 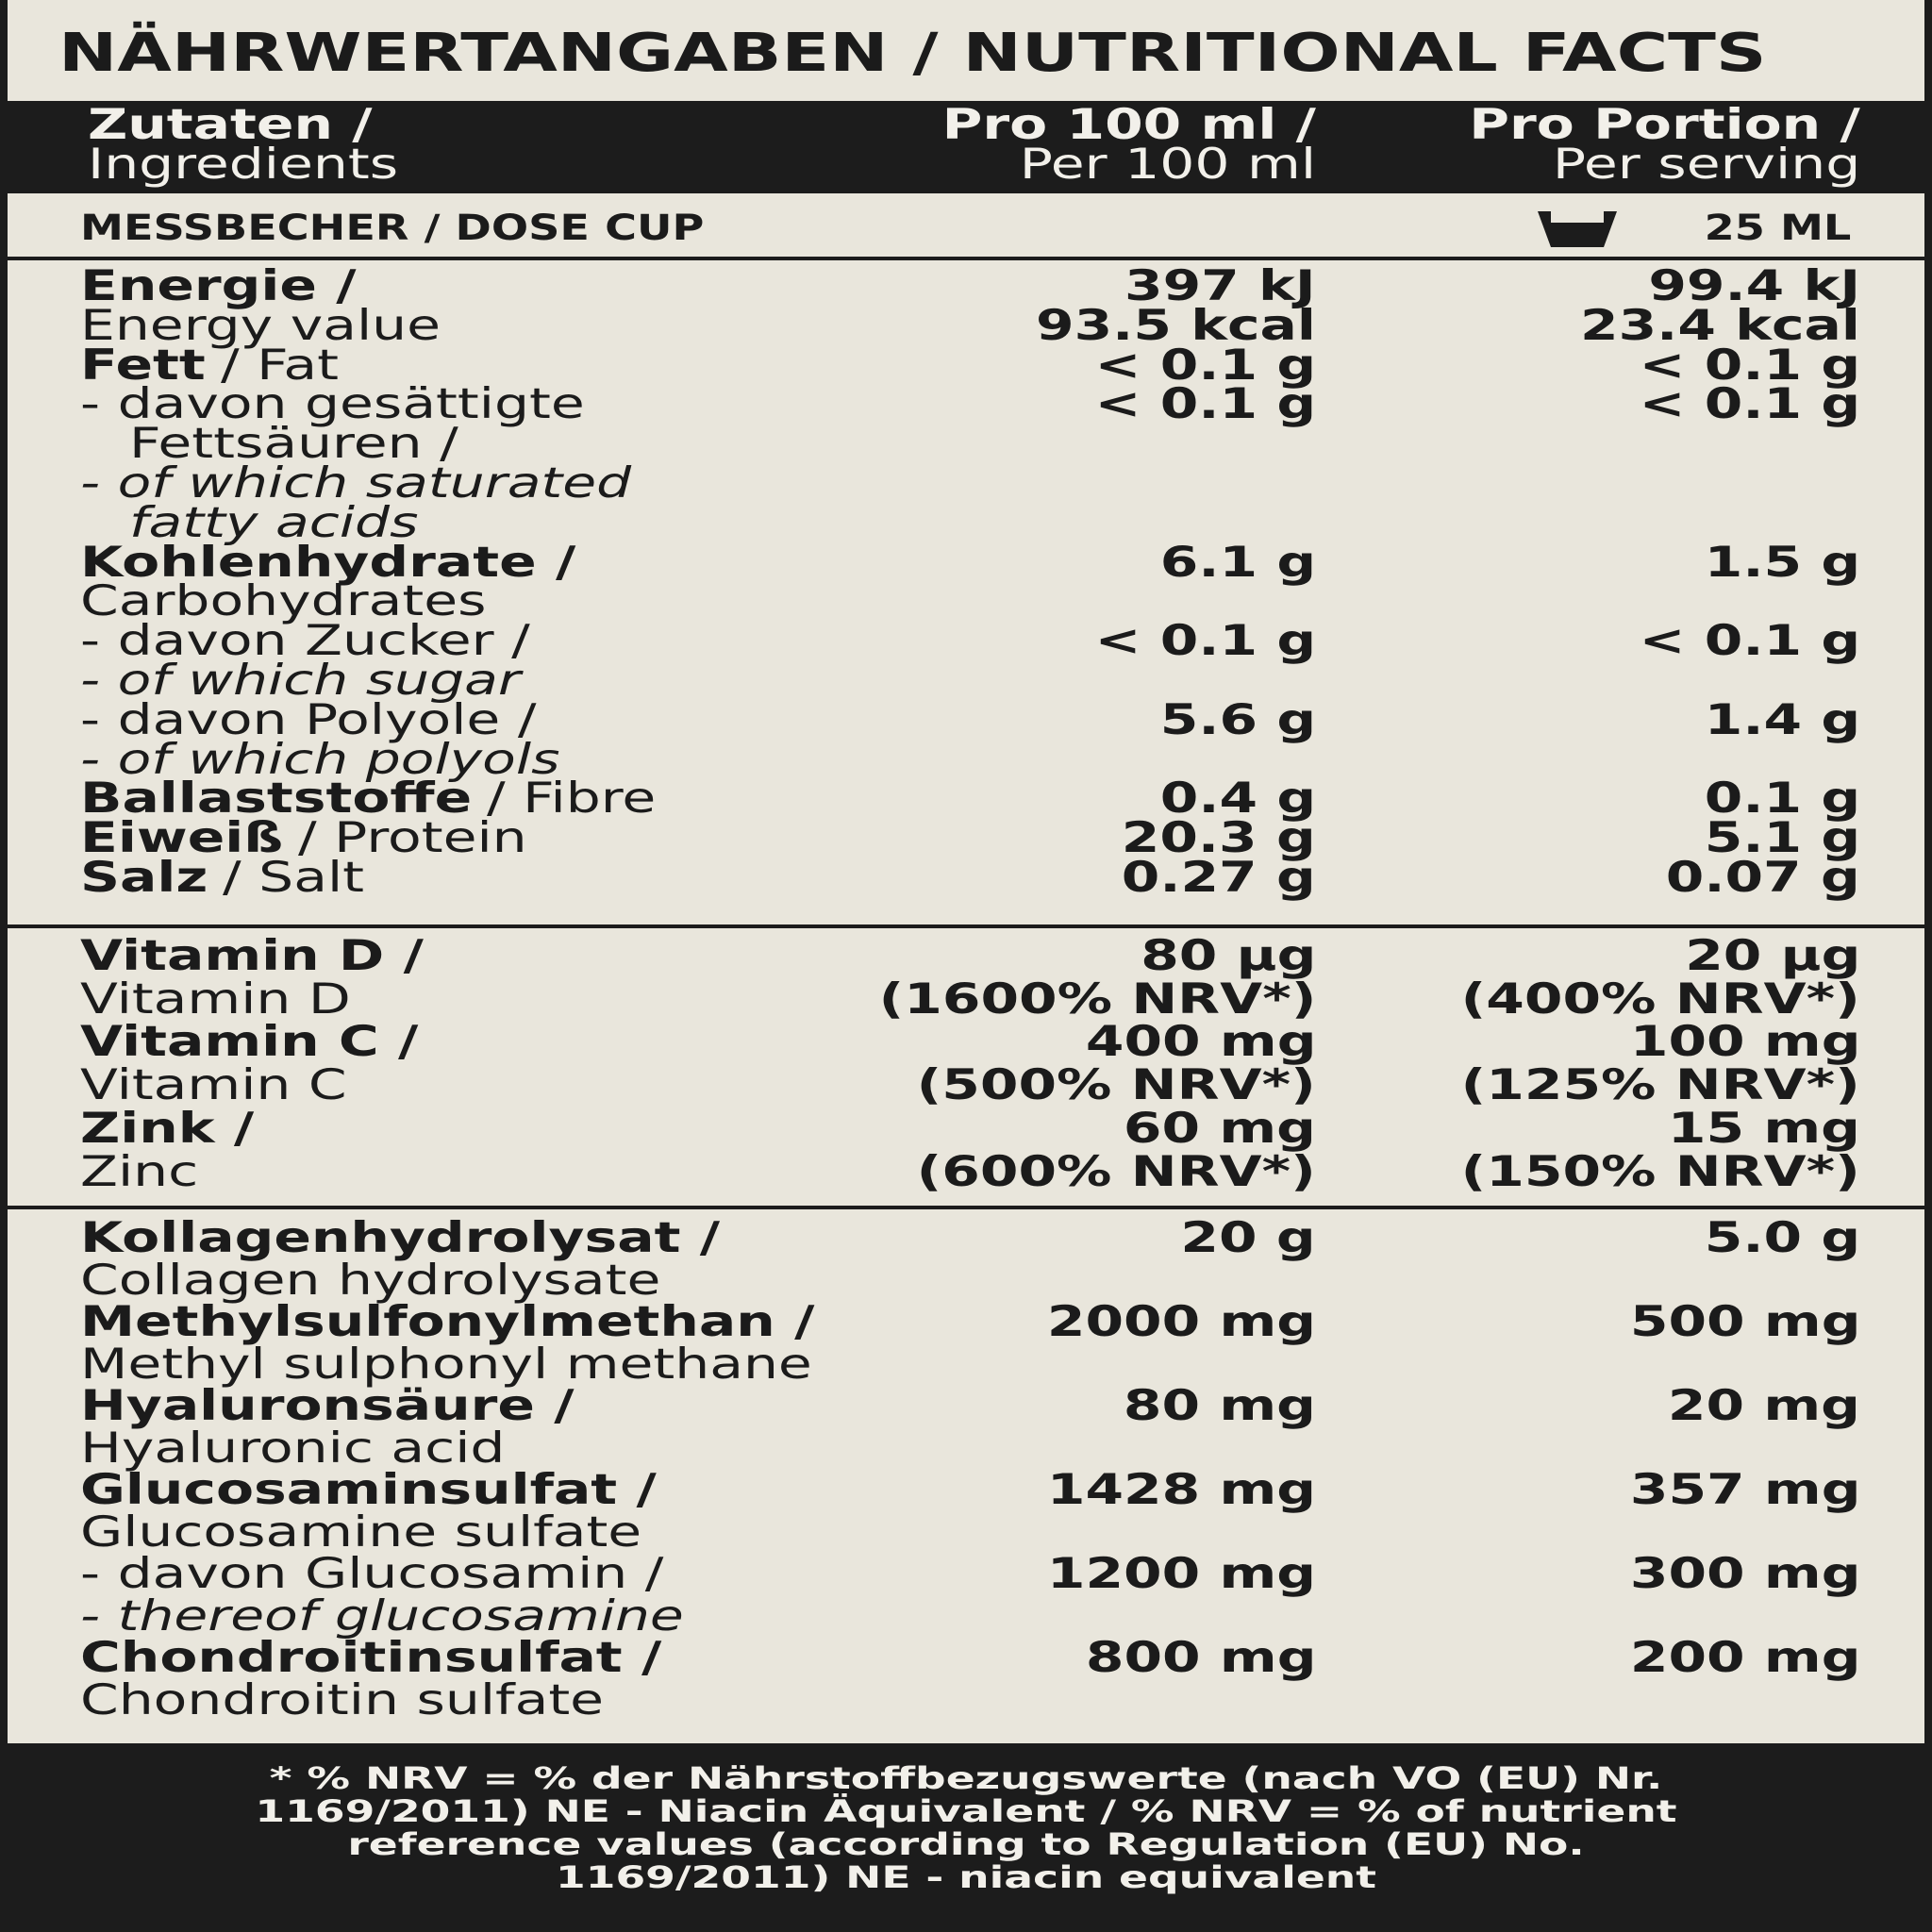 What do you see at coordinates (231, 124) in the screenshot?
I see `header-cell: Zutaten /` at bounding box center [231, 124].